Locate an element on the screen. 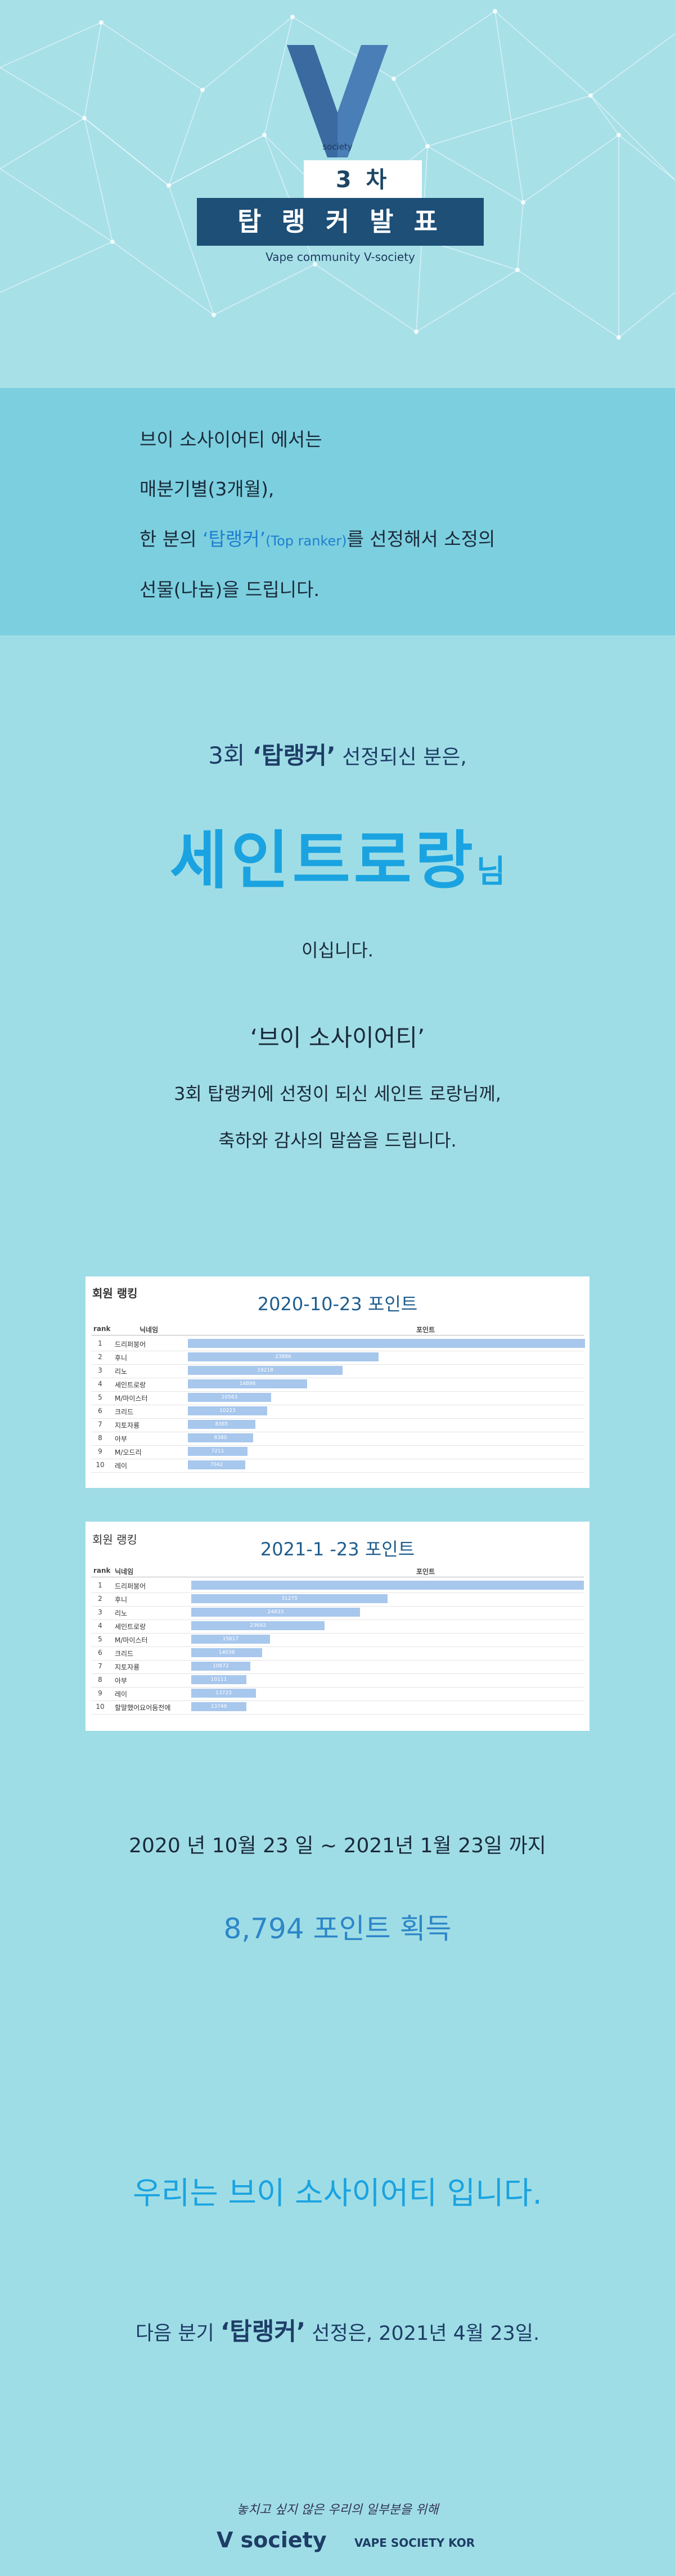 The height and width of the screenshot is (2576, 675). ranking-2-title: 2021-1 -23 포인트 is located at coordinates (337, 1549).